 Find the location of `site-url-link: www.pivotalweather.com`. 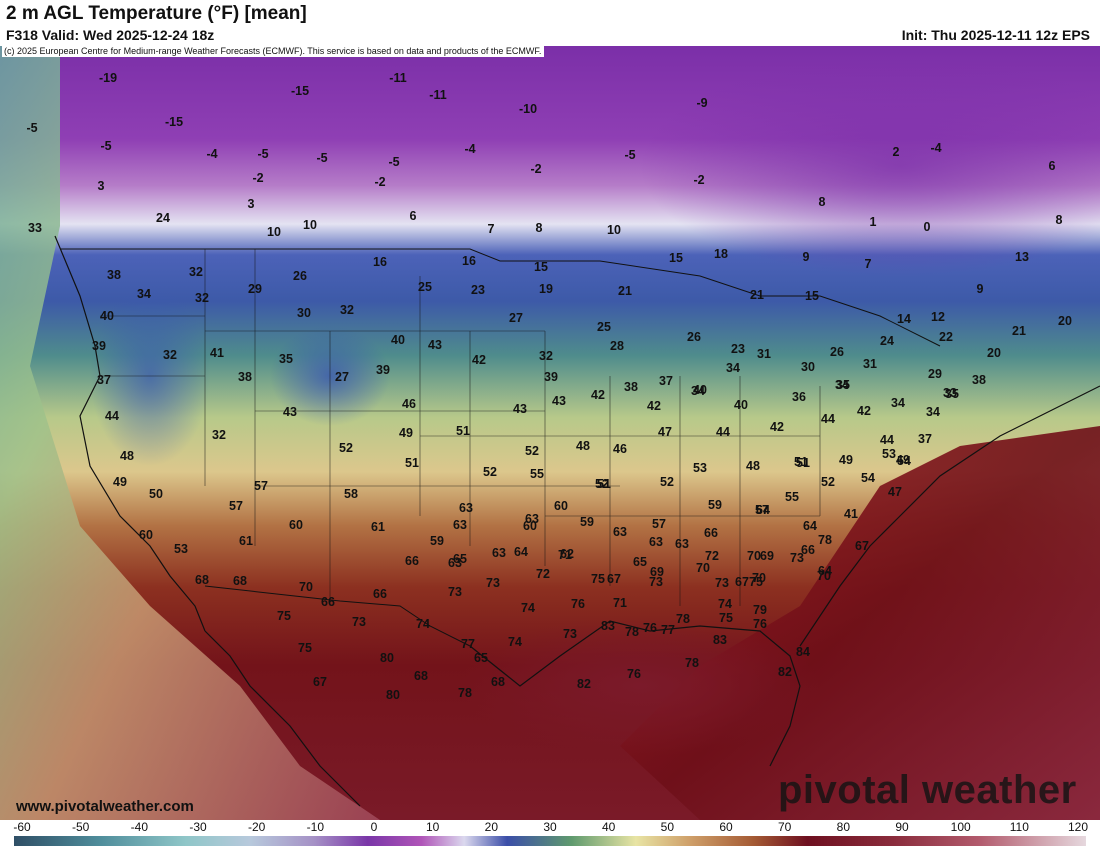

site-url-link: www.pivotalweather.com is located at coordinates (105, 806).